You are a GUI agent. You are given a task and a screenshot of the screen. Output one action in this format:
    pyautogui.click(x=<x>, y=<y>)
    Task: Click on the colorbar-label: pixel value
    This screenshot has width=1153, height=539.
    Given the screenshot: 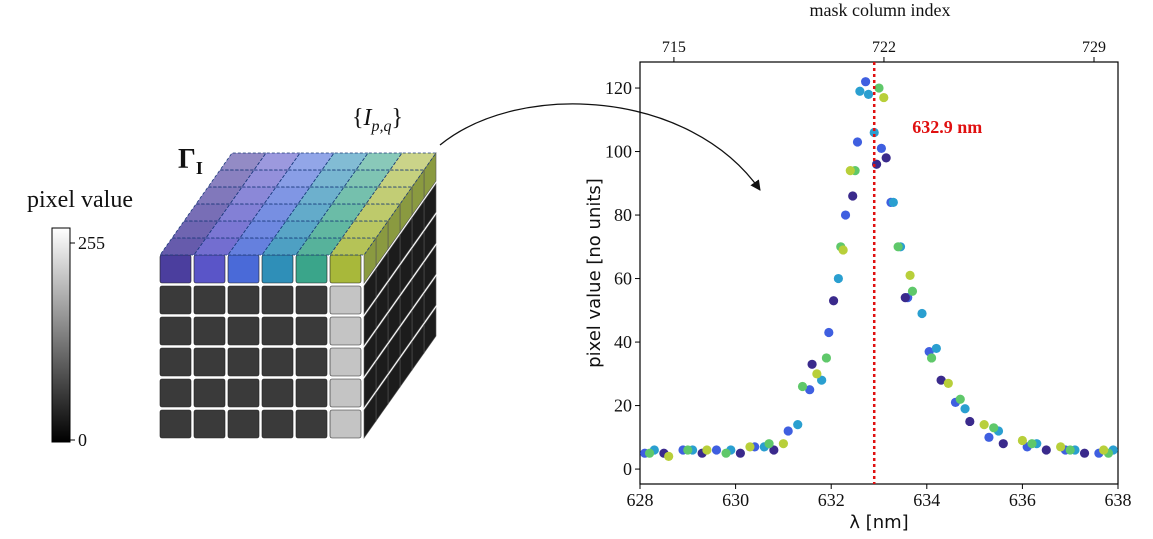 What is the action you would take?
    pyautogui.click(x=80, y=200)
    